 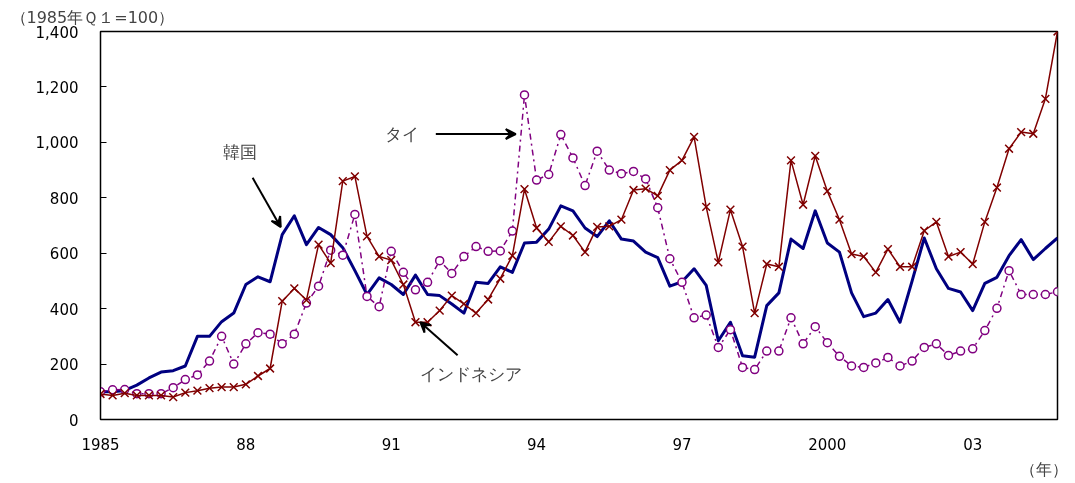 I want to click on x-tick-label: 2000, so click(x=827, y=444).